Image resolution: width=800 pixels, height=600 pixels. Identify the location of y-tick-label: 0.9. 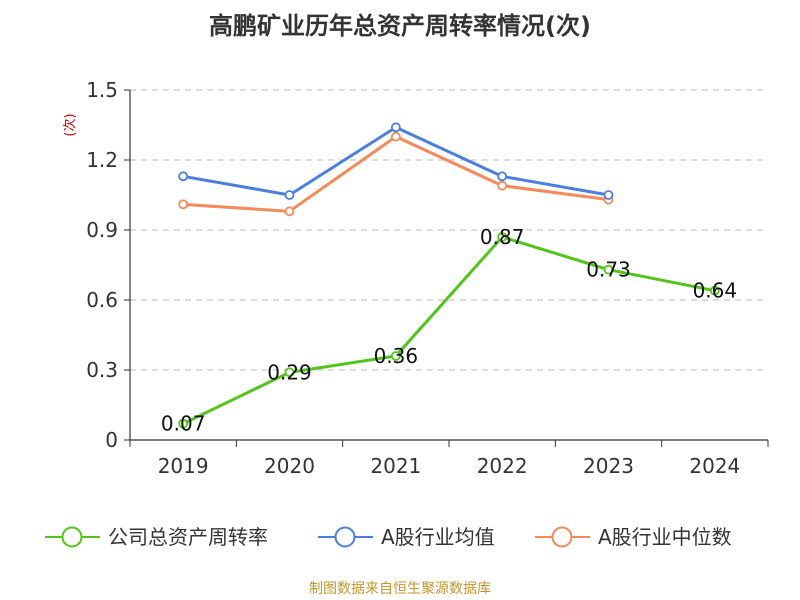
(102, 230).